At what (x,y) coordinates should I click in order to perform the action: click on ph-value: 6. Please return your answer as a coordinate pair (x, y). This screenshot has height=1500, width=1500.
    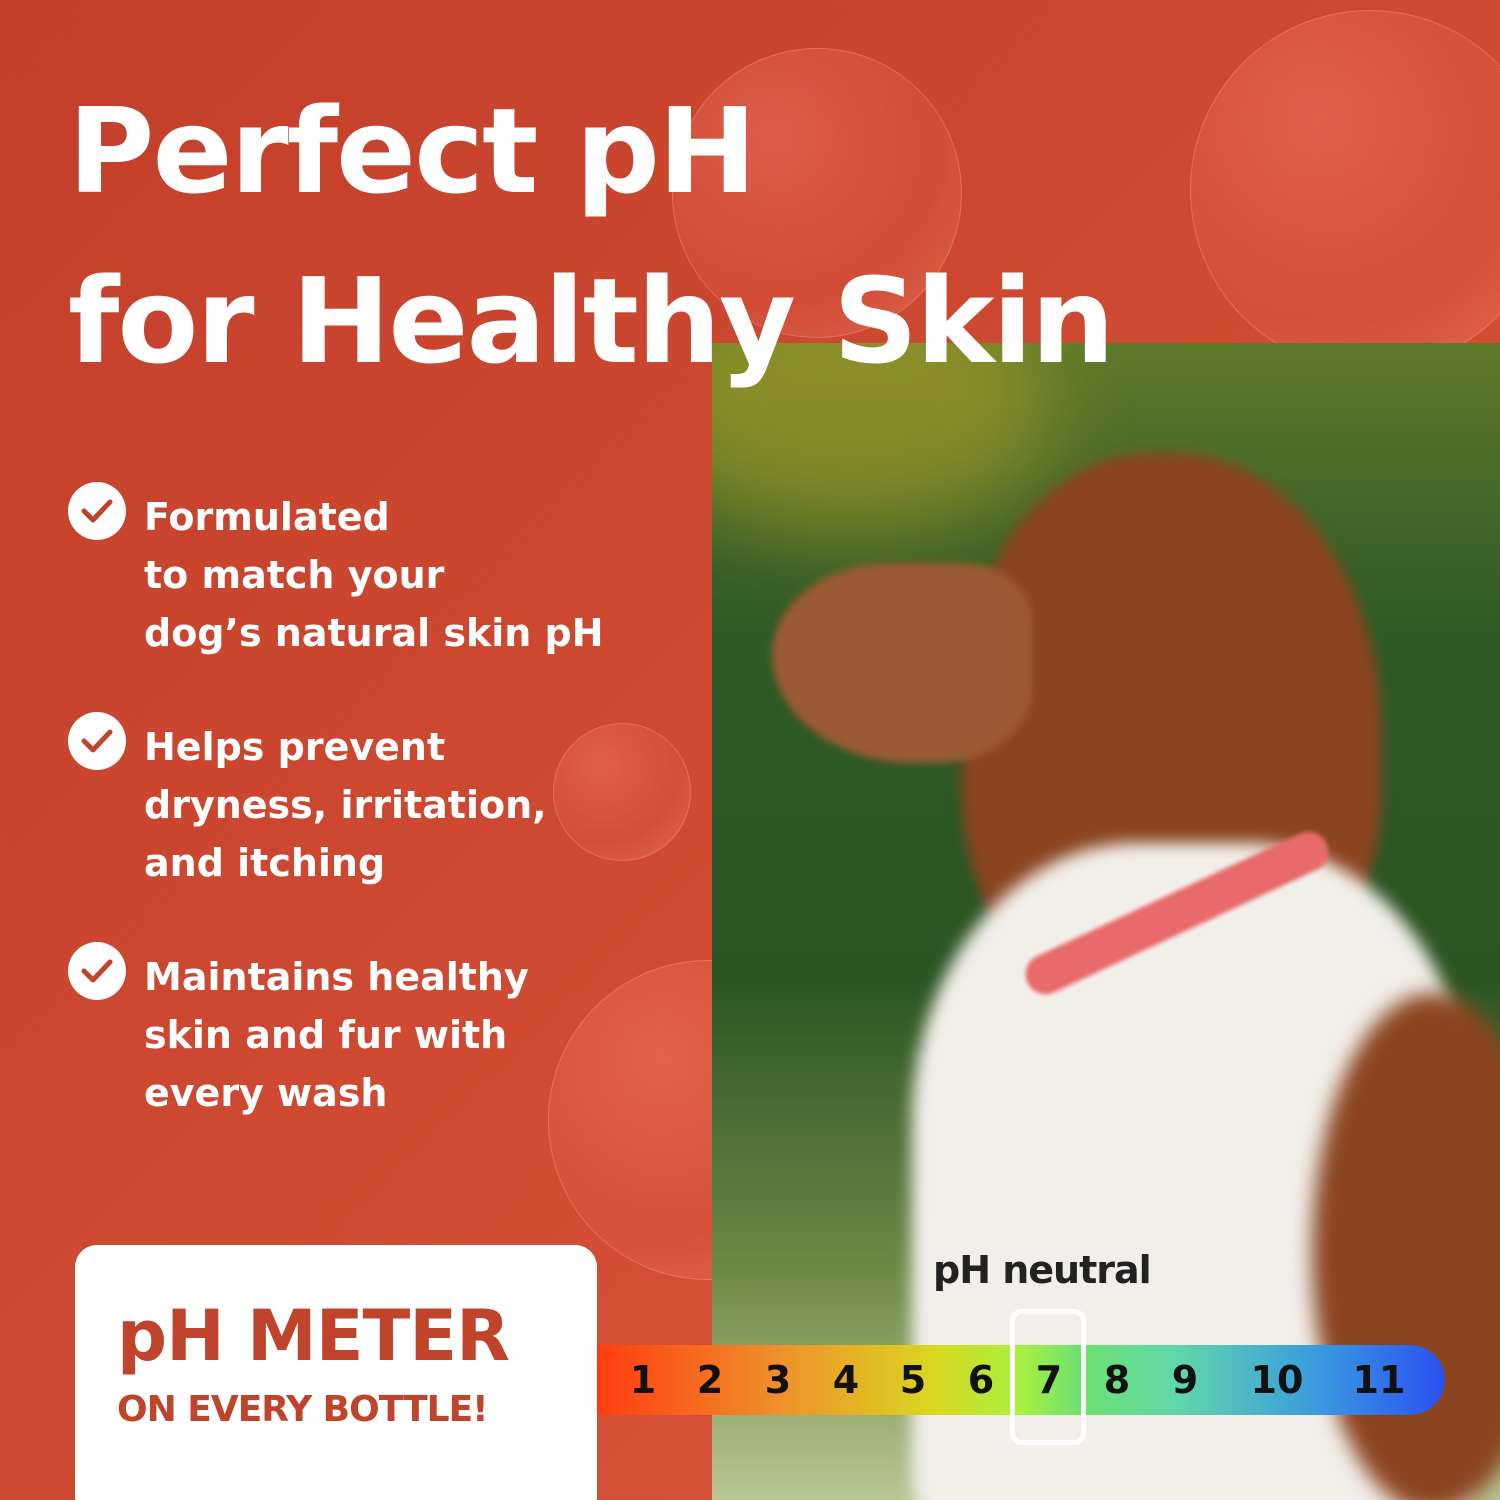
    Looking at the image, I should click on (981, 1380).